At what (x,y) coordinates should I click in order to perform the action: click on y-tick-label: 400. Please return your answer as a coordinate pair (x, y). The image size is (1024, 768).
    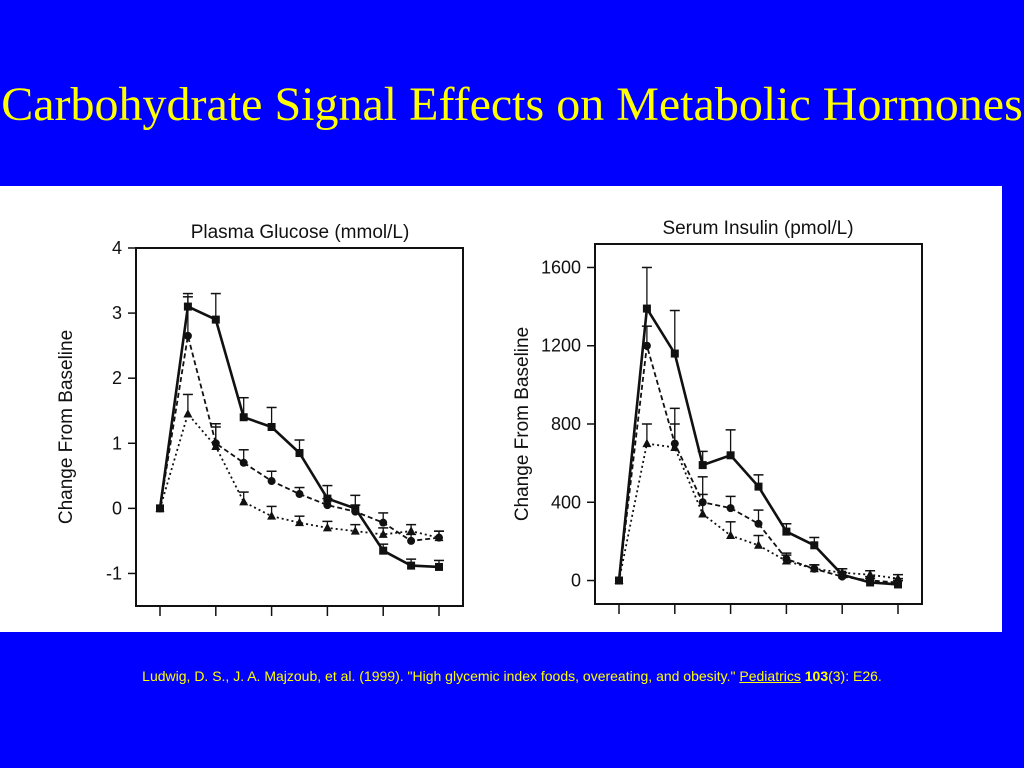
    Looking at the image, I should click on (566, 502).